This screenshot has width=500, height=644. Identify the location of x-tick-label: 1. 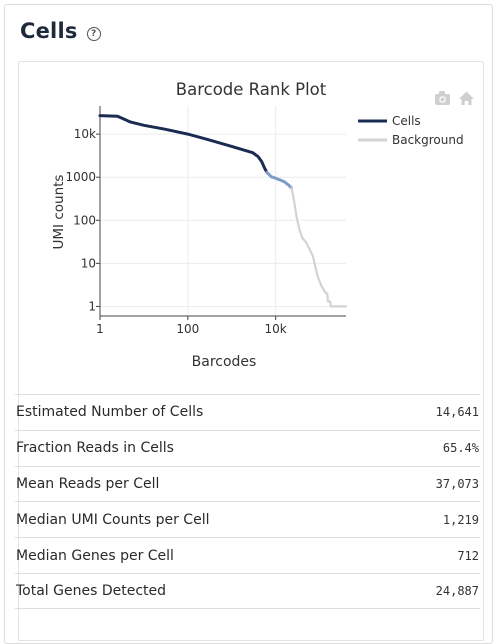
(100, 329).